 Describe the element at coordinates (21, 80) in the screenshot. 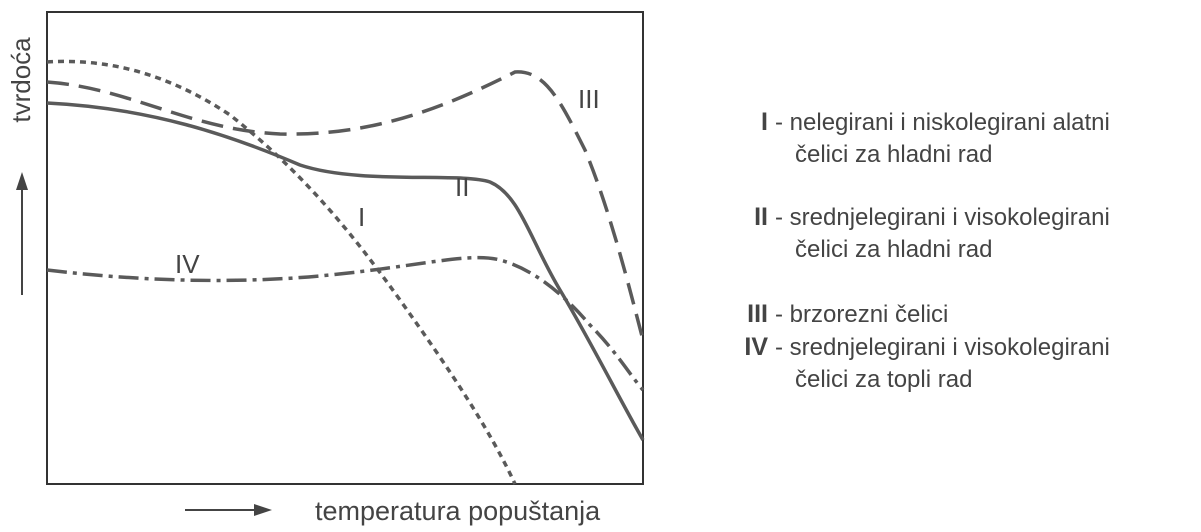

I see `y-axis-label: tvrdoća` at that location.